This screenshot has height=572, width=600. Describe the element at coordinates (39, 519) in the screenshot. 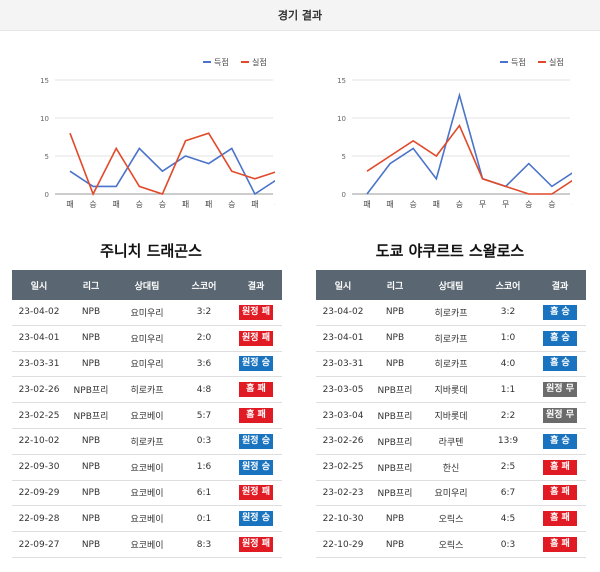

I see `cell-date: 22-09-28` at that location.